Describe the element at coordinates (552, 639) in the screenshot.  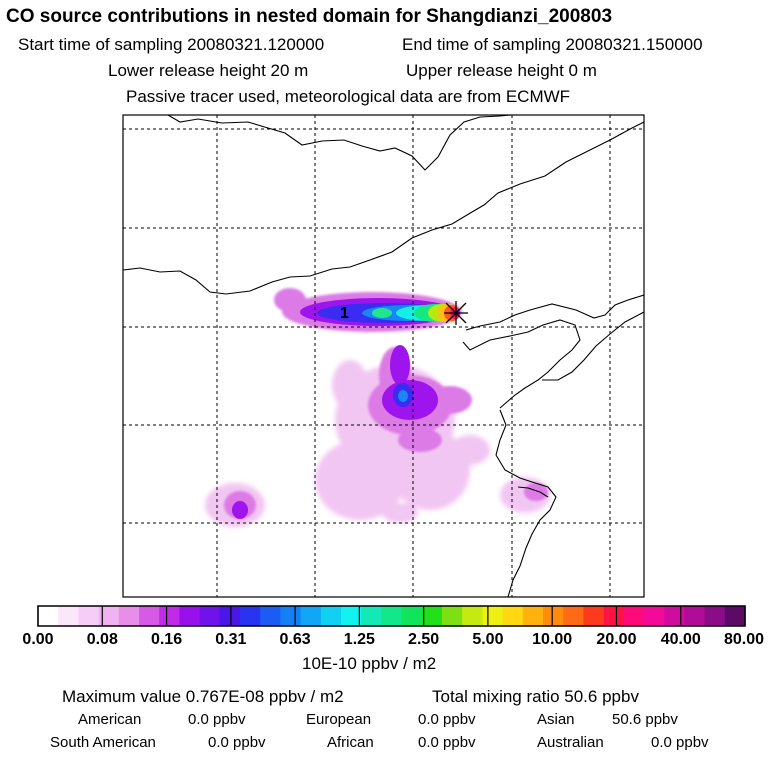
I see `colorbar-tick-label: 10.00` at that location.